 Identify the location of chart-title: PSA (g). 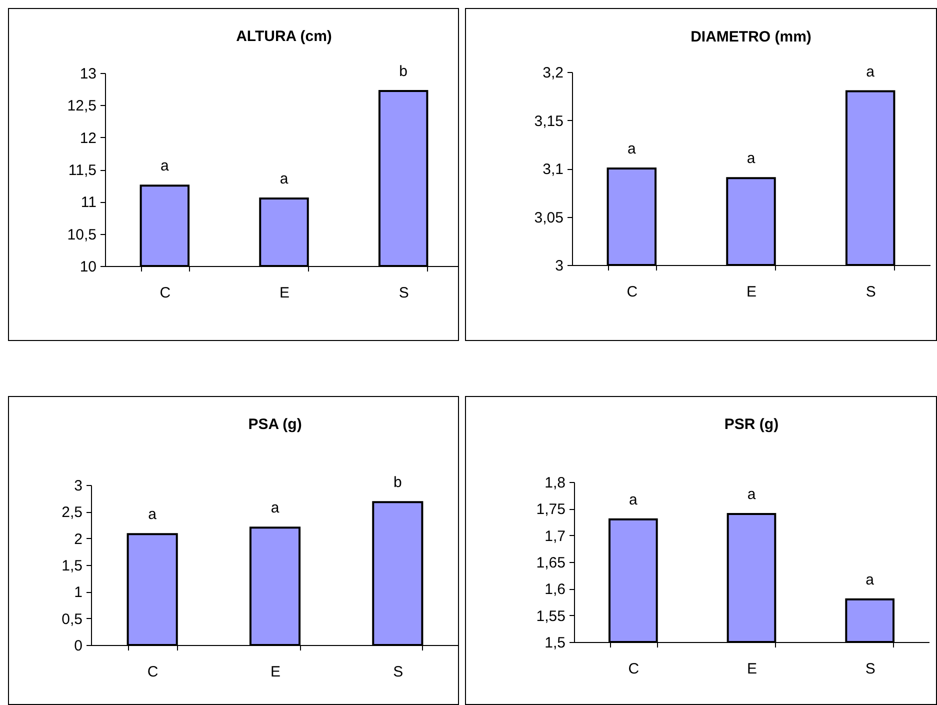
(275, 425).